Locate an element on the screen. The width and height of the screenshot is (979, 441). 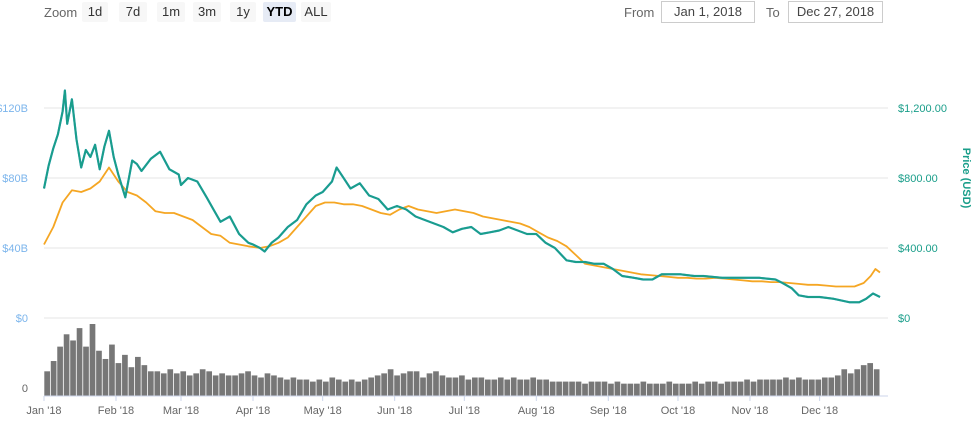
x-axis-tick-label: Nov '18 is located at coordinates (749, 411).